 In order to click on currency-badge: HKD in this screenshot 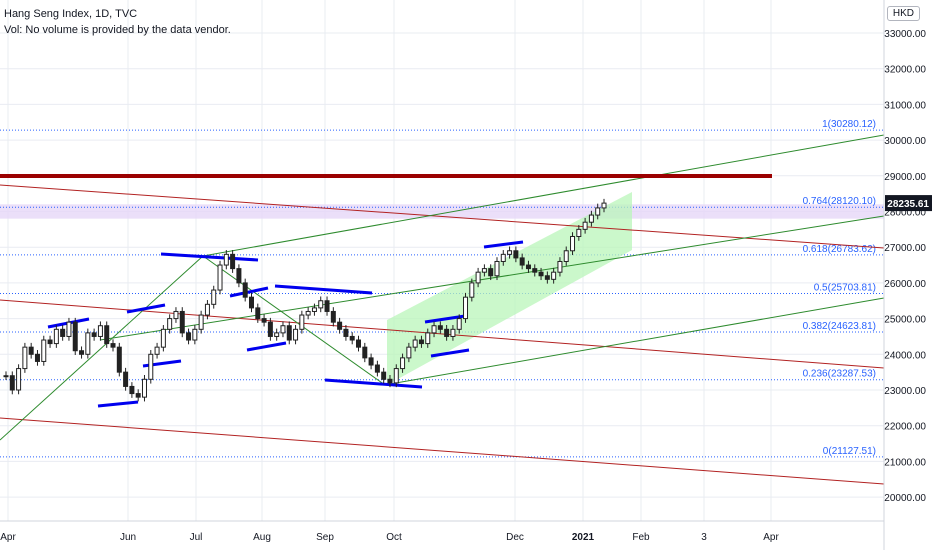, I will do `click(903, 13)`.